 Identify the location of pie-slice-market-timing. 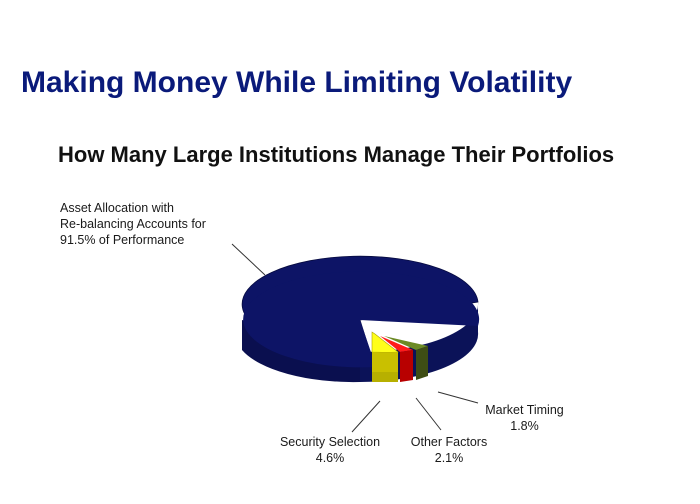
(406, 358).